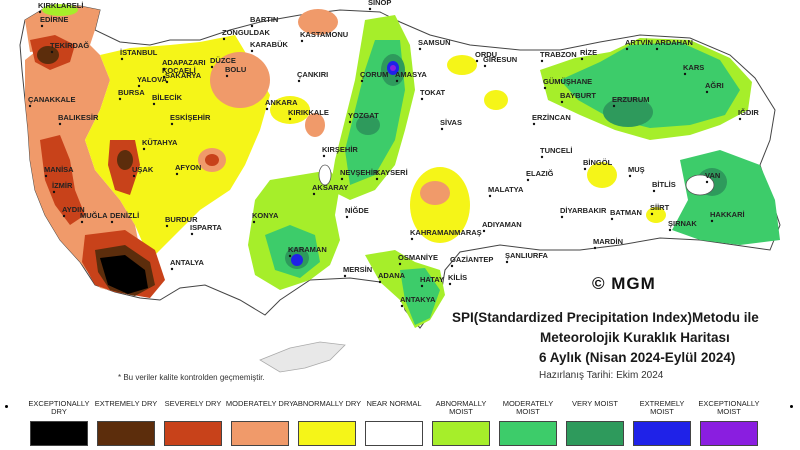  I want to click on title-line-3: 6 Aylık (Nisan 2024-Eylül 2024), so click(637, 357).